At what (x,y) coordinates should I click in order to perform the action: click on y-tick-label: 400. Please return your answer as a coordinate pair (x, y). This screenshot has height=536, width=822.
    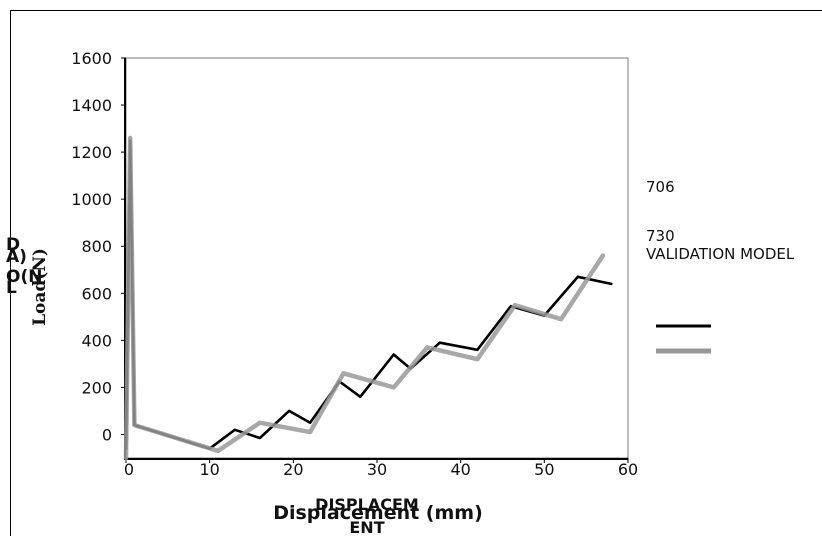
    Looking at the image, I should click on (96, 340).